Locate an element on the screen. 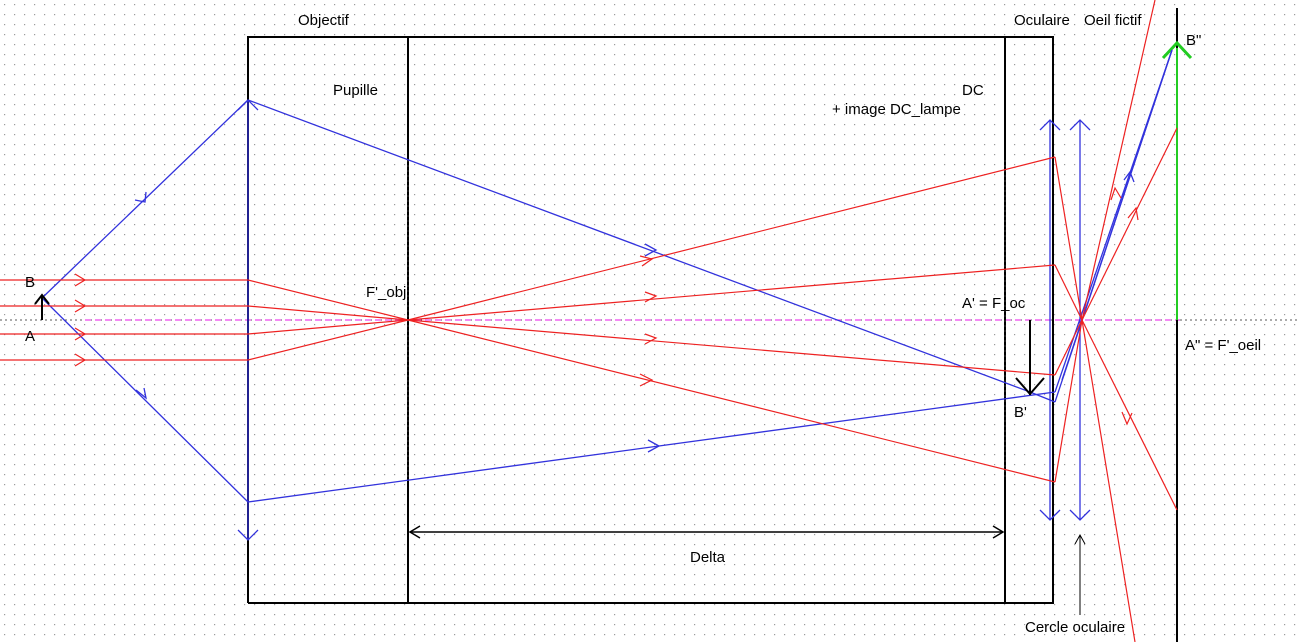 The image size is (1298, 642). label-a: A is located at coordinates (30, 336).